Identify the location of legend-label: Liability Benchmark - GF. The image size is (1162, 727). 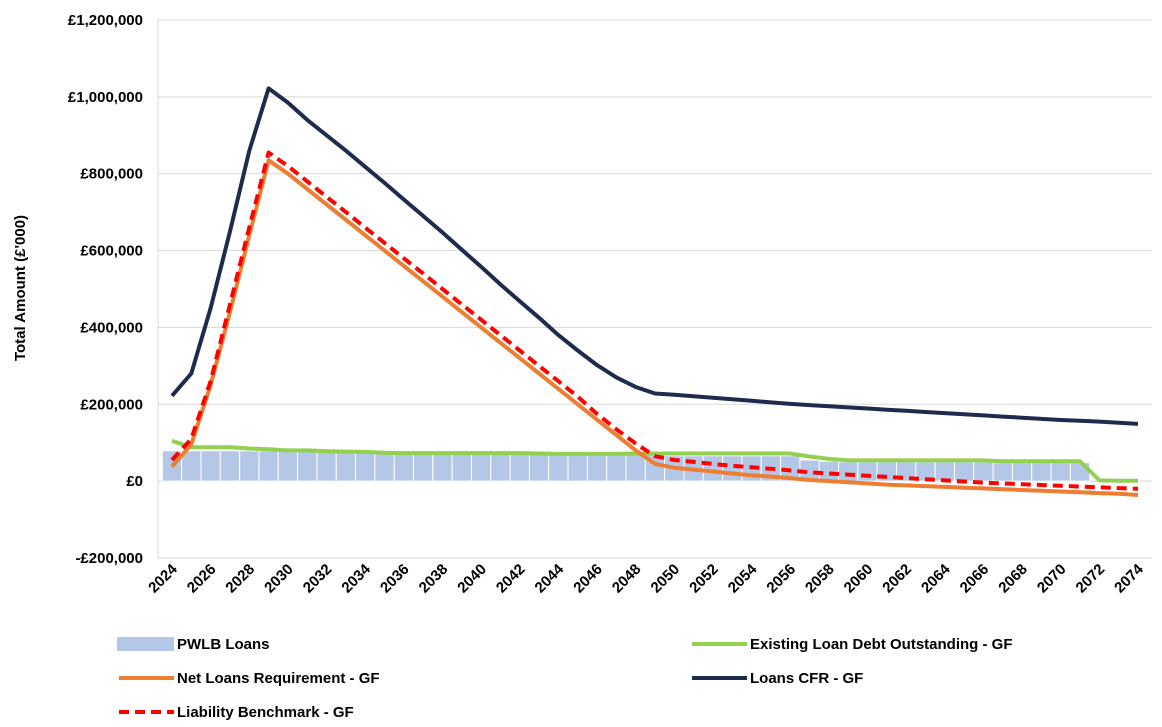
(265, 712).